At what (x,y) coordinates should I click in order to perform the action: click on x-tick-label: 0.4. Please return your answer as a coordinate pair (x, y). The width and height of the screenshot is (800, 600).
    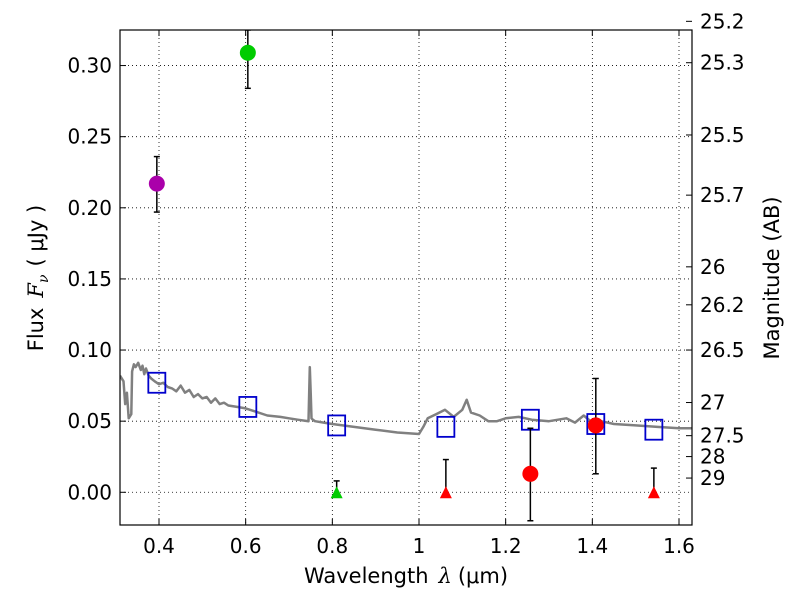
    Looking at the image, I should click on (159, 546).